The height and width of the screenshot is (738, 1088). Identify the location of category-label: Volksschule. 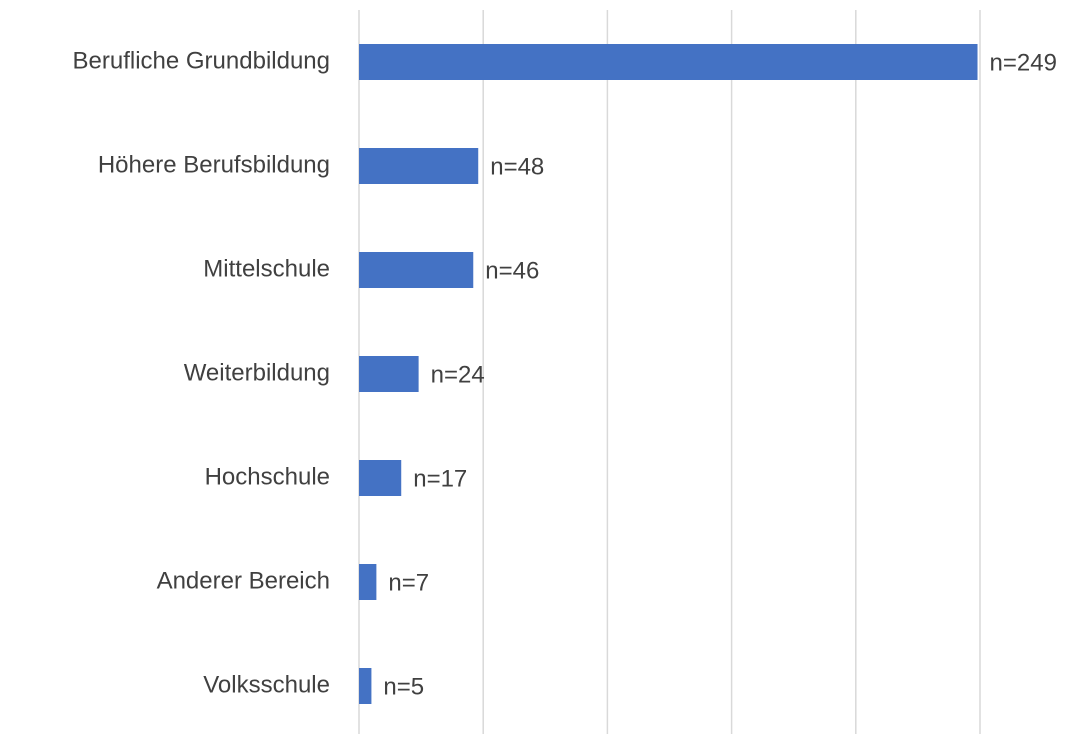
(266, 684).